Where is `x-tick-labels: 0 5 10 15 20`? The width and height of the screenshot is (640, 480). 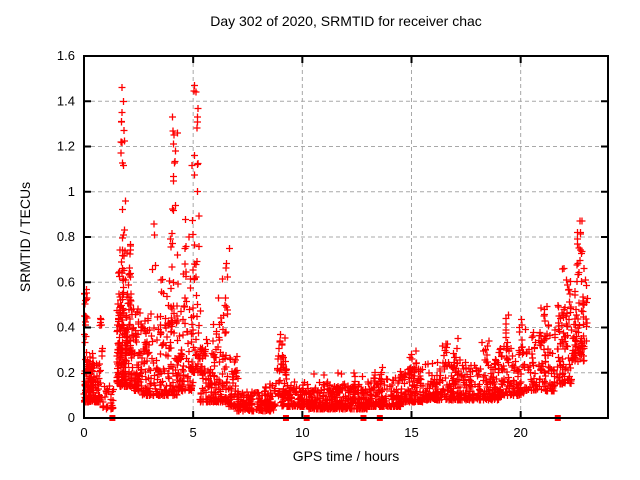
x-tick-labels: 0 5 10 15 20 is located at coordinates (304, 432).